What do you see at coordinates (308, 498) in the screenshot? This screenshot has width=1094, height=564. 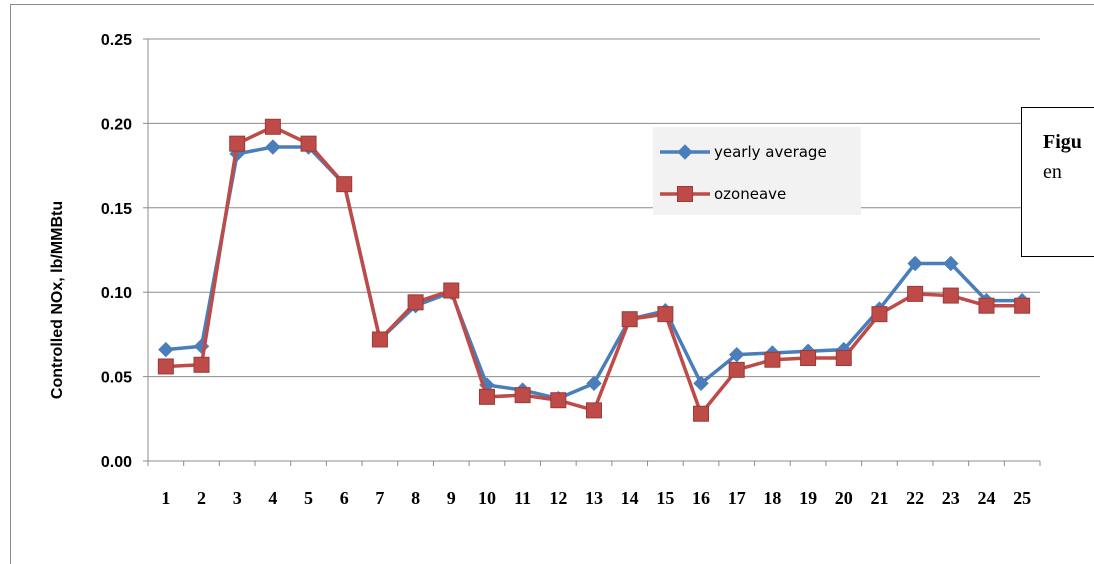 I see `x-tick-label: 5` at bounding box center [308, 498].